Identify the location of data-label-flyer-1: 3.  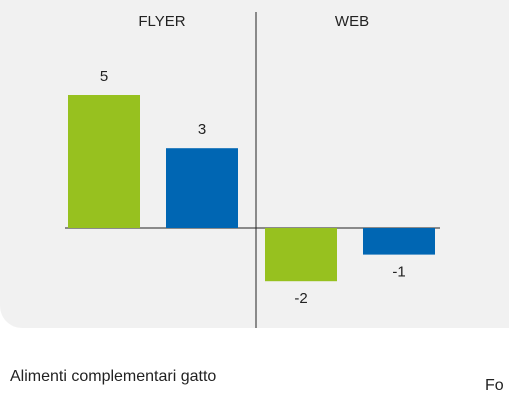
(202, 129).